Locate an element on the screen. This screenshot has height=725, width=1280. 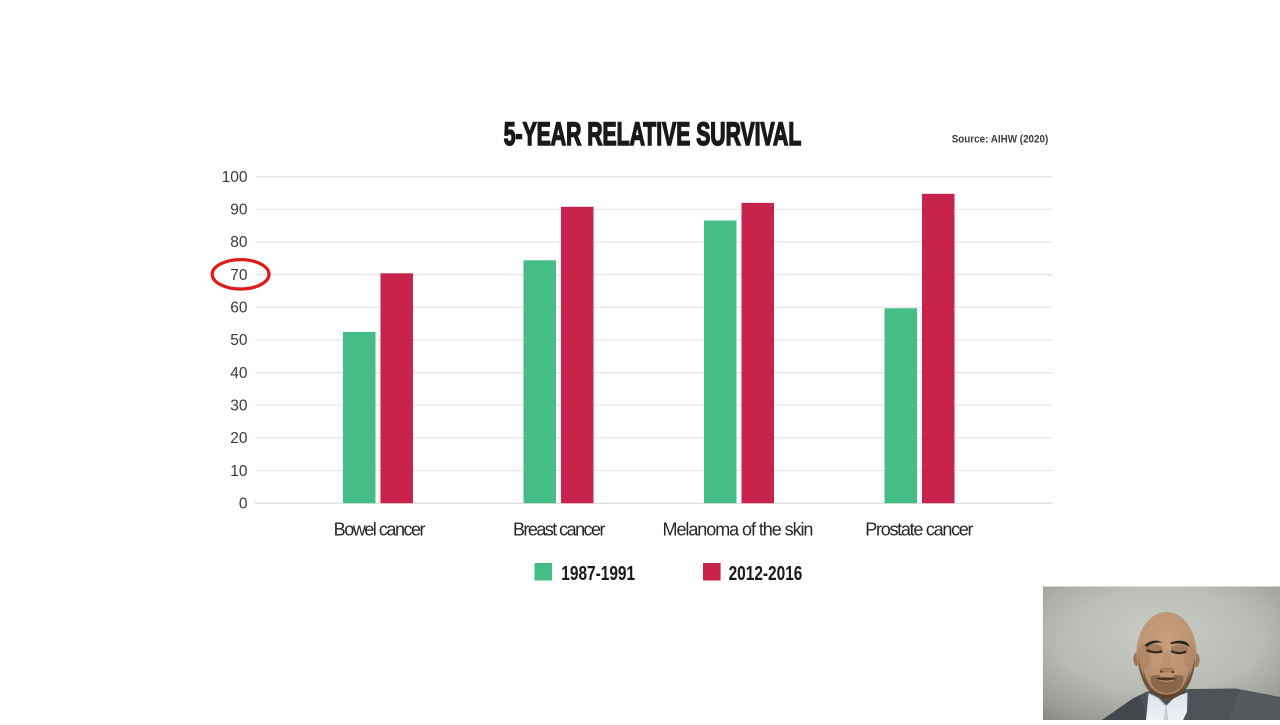
svg-text: 80 is located at coordinates (239, 242).